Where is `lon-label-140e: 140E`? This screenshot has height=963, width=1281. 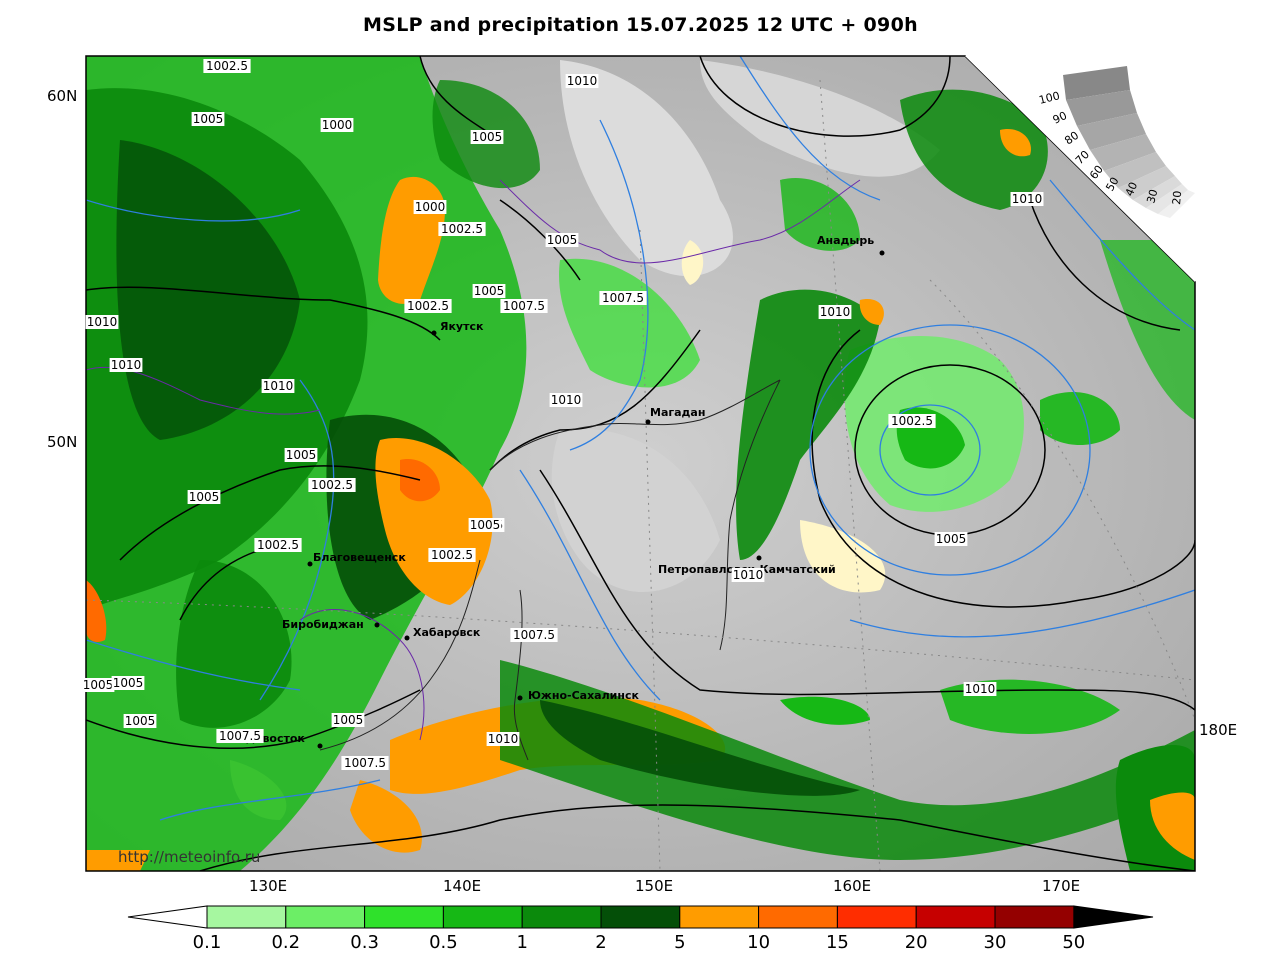 lon-label-140e: 140E is located at coordinates (462, 886).